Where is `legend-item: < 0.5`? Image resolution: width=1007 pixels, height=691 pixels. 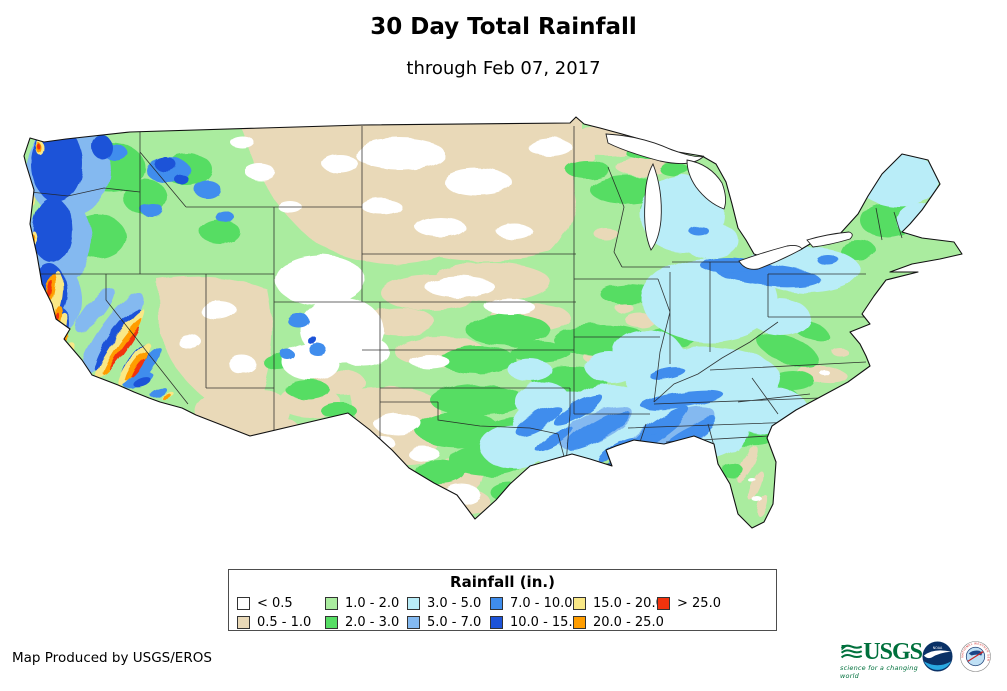
legend-item: < 0.5 is located at coordinates (281, 603).